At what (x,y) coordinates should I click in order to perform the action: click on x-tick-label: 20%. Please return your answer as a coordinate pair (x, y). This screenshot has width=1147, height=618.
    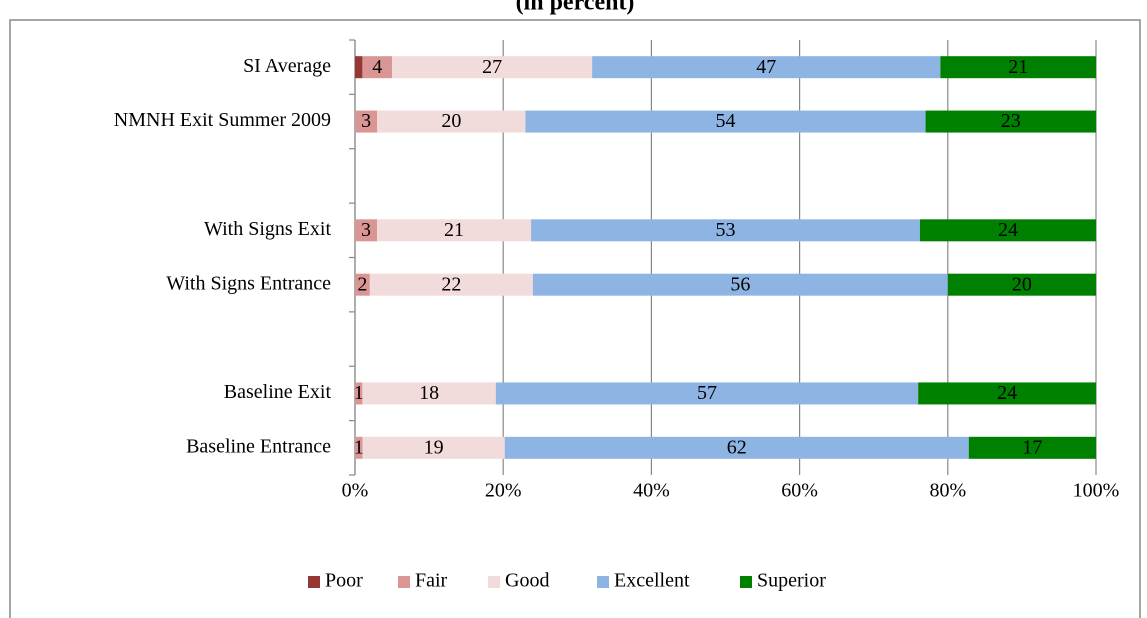
    Looking at the image, I should click on (503, 491).